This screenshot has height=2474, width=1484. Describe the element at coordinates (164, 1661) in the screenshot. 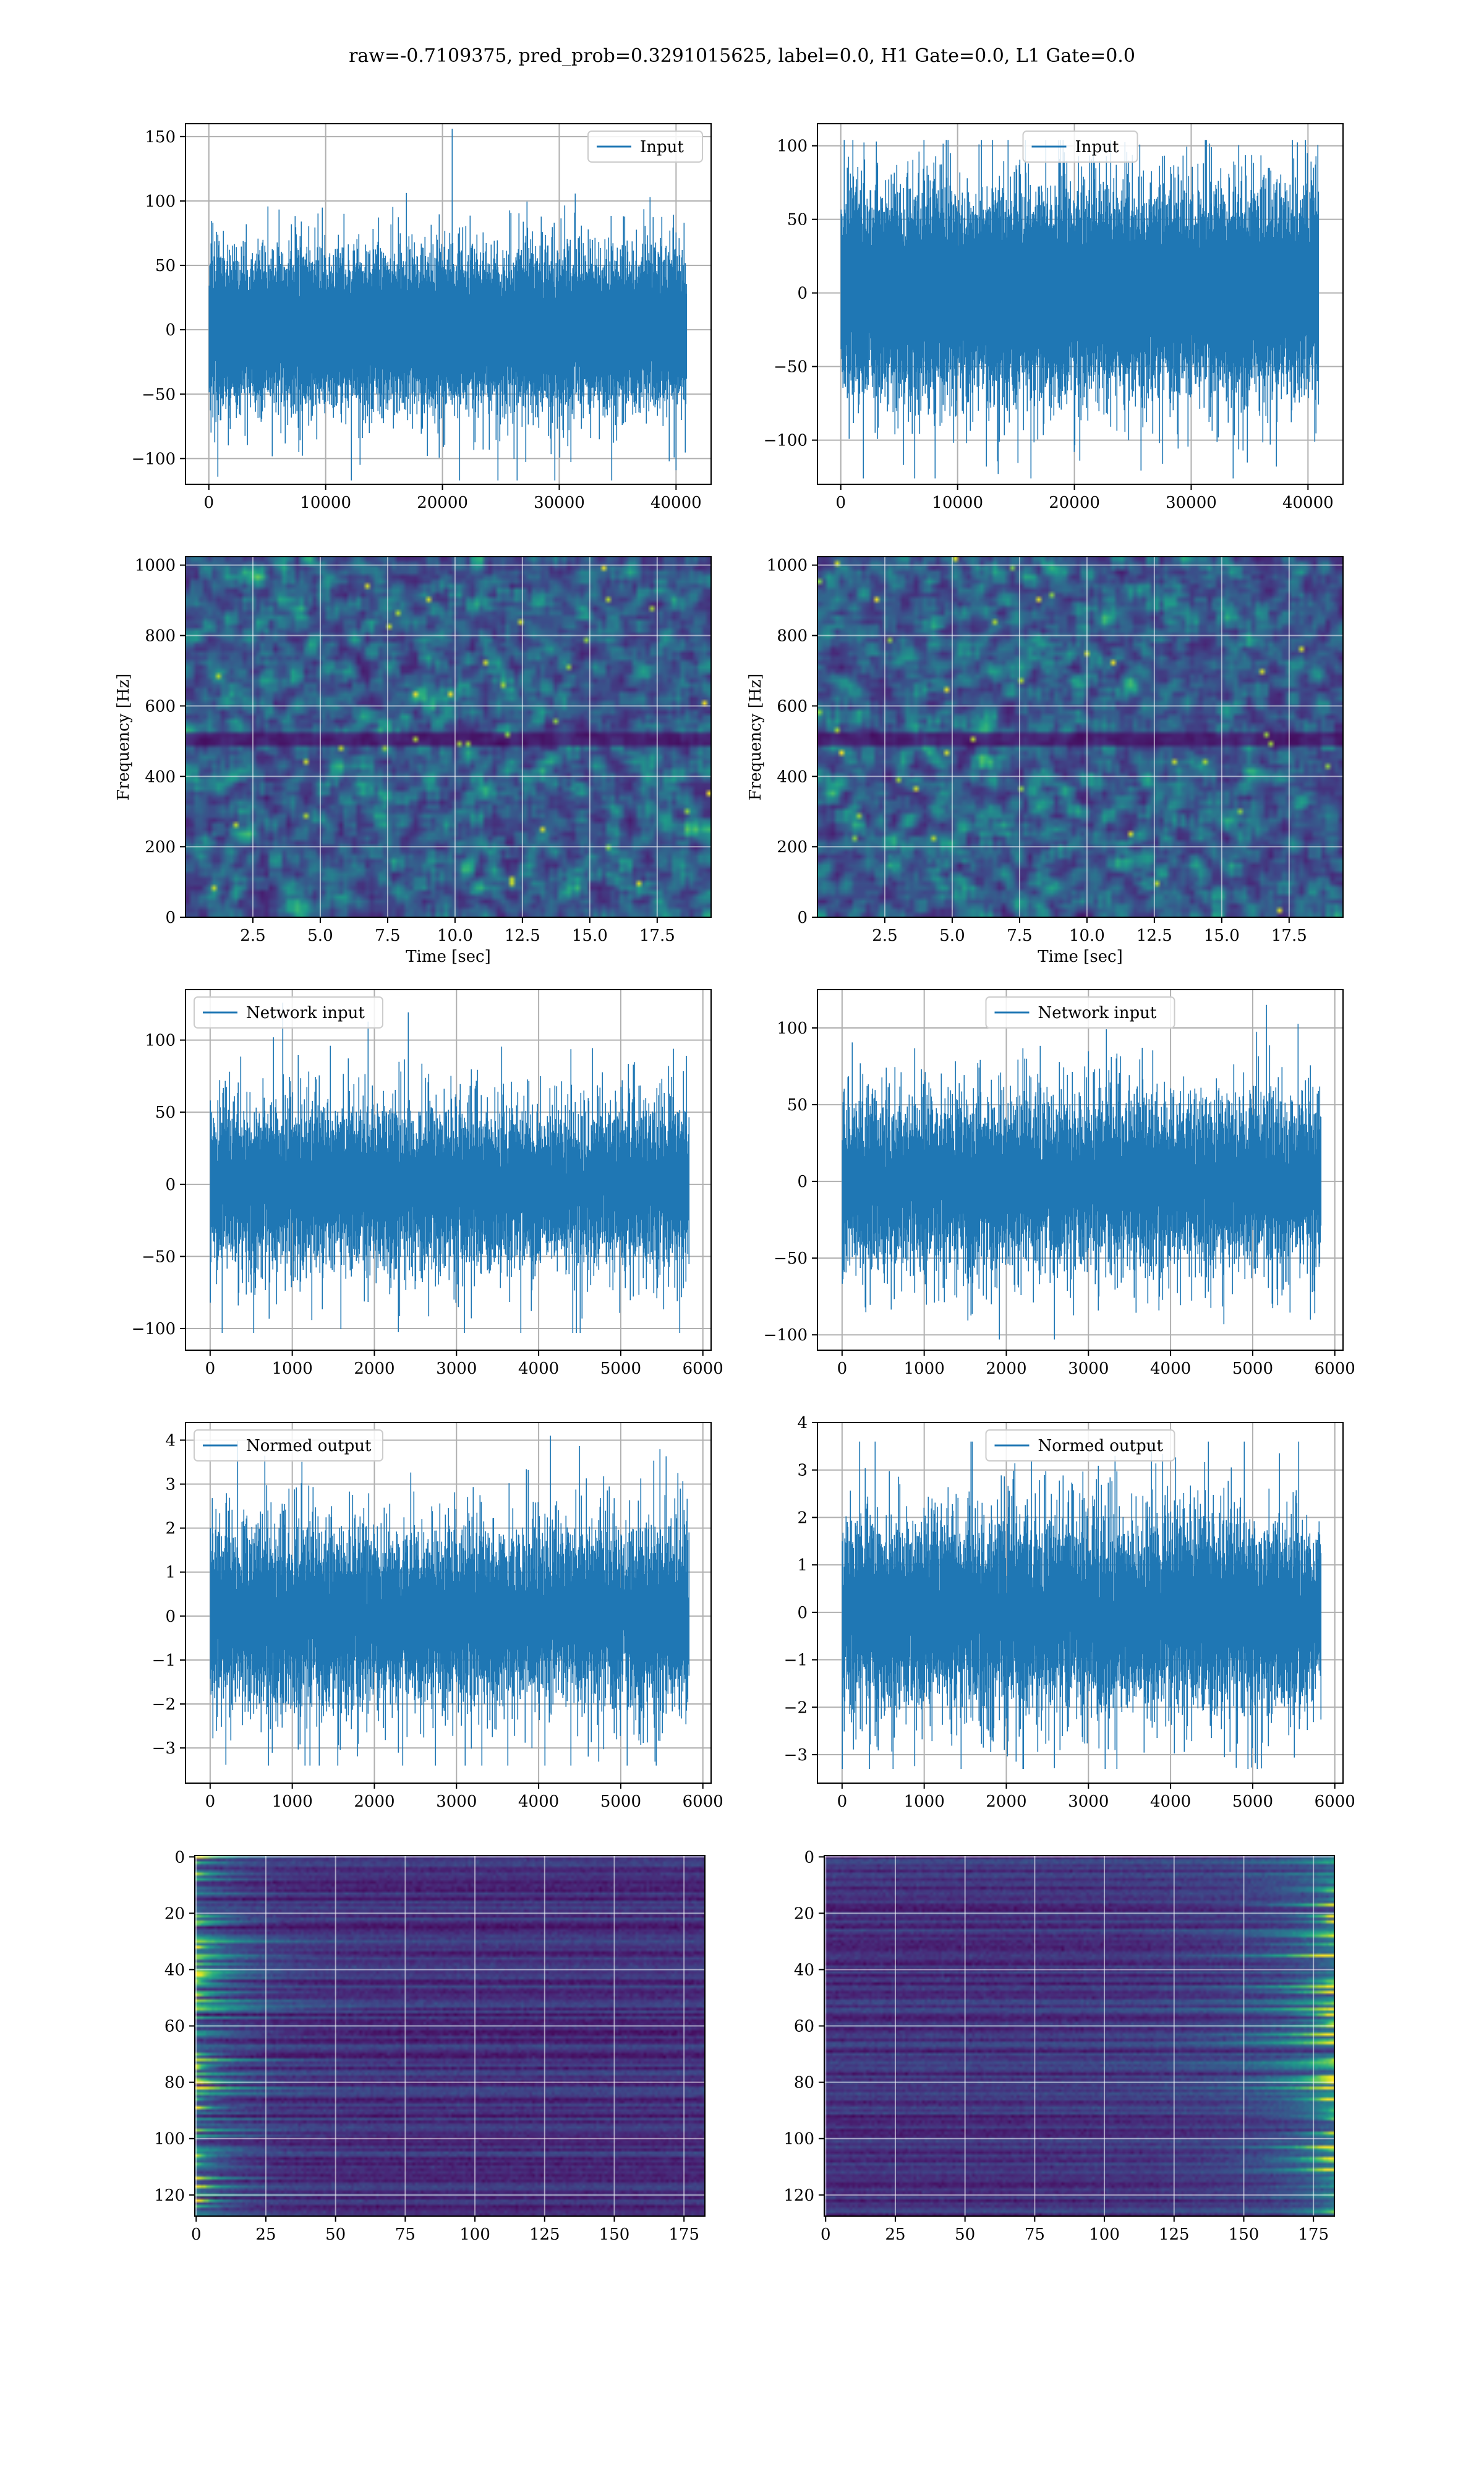

I see `h1-normed-output-ytick-label-2: −1` at that location.